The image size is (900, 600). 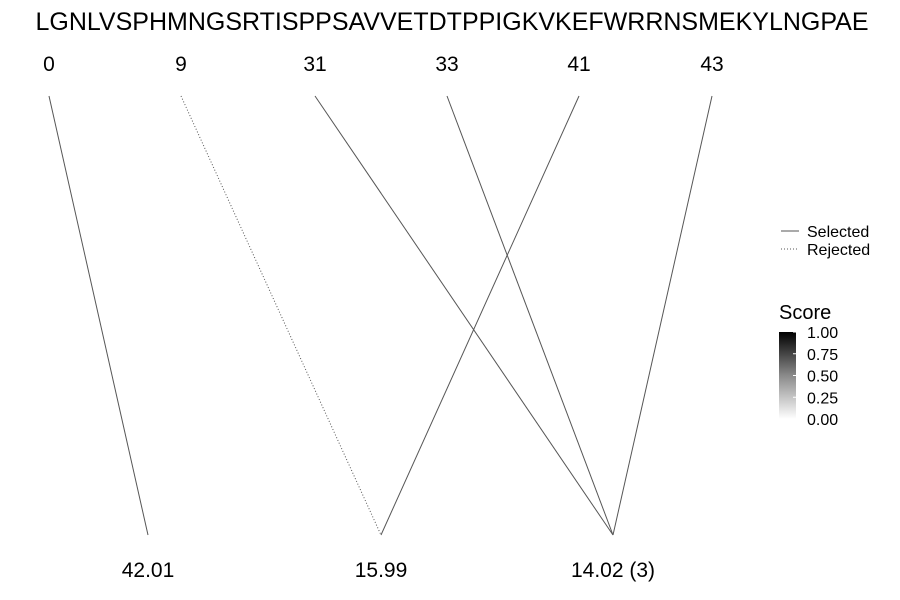 What do you see at coordinates (613, 570) in the screenshot?
I see `bottom-node-label-2: 14.02 (3)` at bounding box center [613, 570].